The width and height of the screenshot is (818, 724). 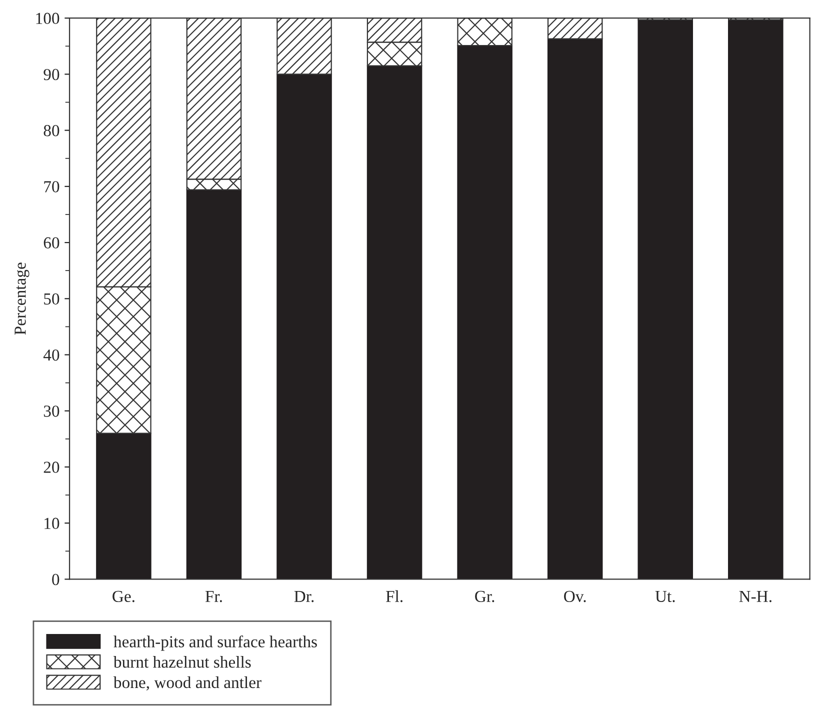 I want to click on x-tick-label: Fr., so click(x=213, y=596).